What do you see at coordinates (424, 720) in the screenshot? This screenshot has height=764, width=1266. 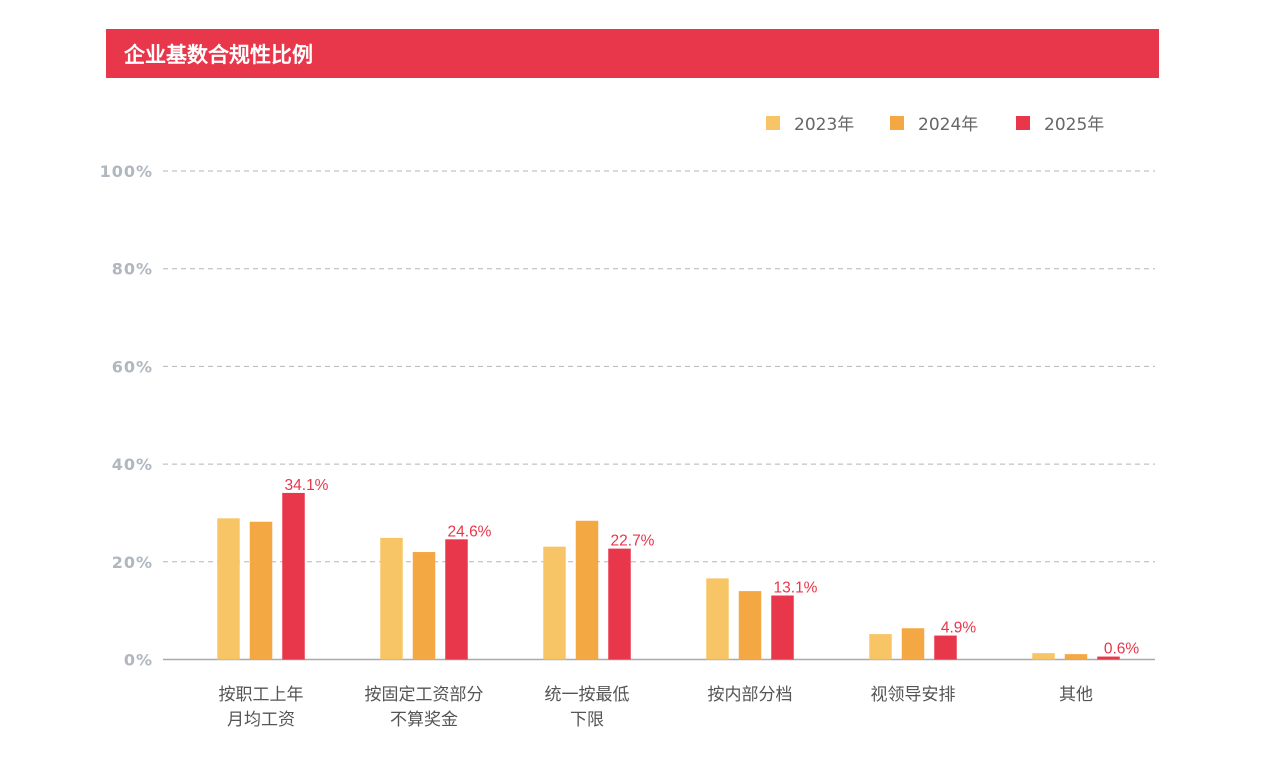 I see `x-category-label: 不算奖金` at bounding box center [424, 720].